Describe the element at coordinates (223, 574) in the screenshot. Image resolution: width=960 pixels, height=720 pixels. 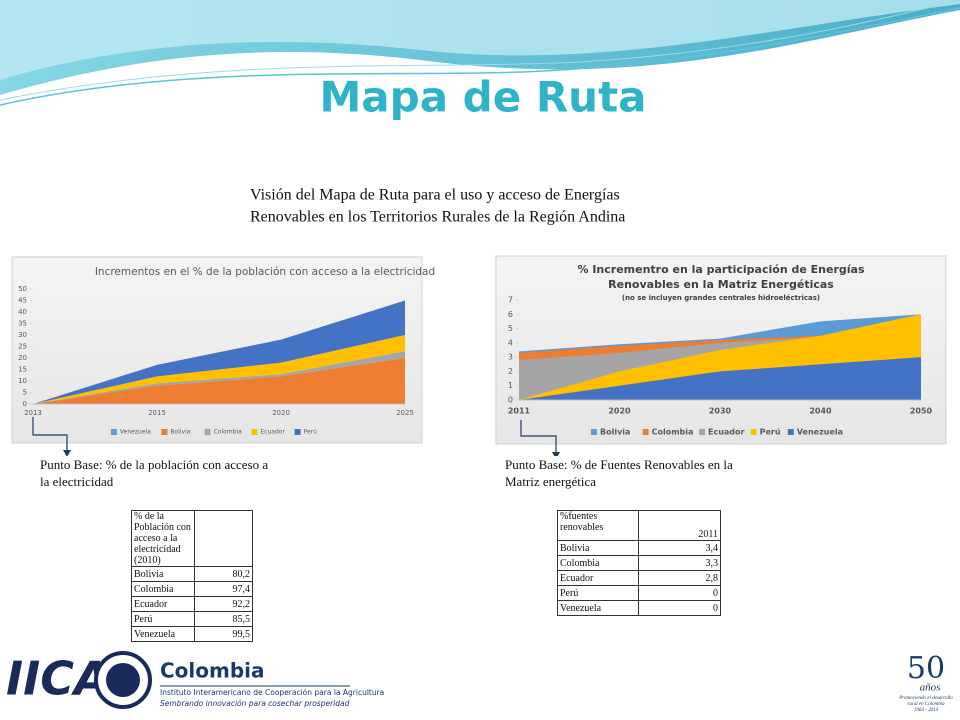
I see `table-cell: 80,2` at that location.